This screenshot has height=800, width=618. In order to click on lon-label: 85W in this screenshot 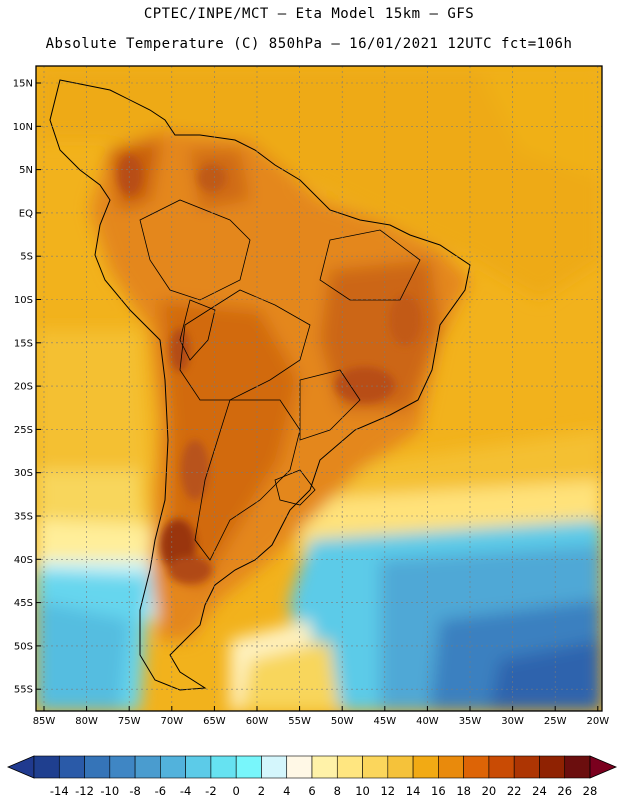, I will do `click(44, 721)`.